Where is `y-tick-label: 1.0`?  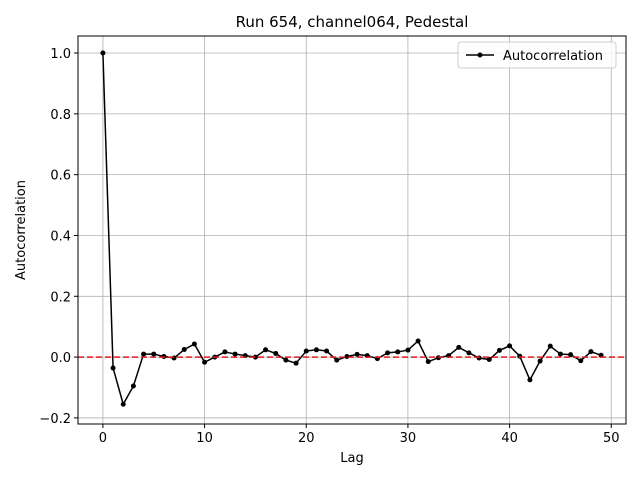
y-tick-label: 1.0 is located at coordinates (60, 54).